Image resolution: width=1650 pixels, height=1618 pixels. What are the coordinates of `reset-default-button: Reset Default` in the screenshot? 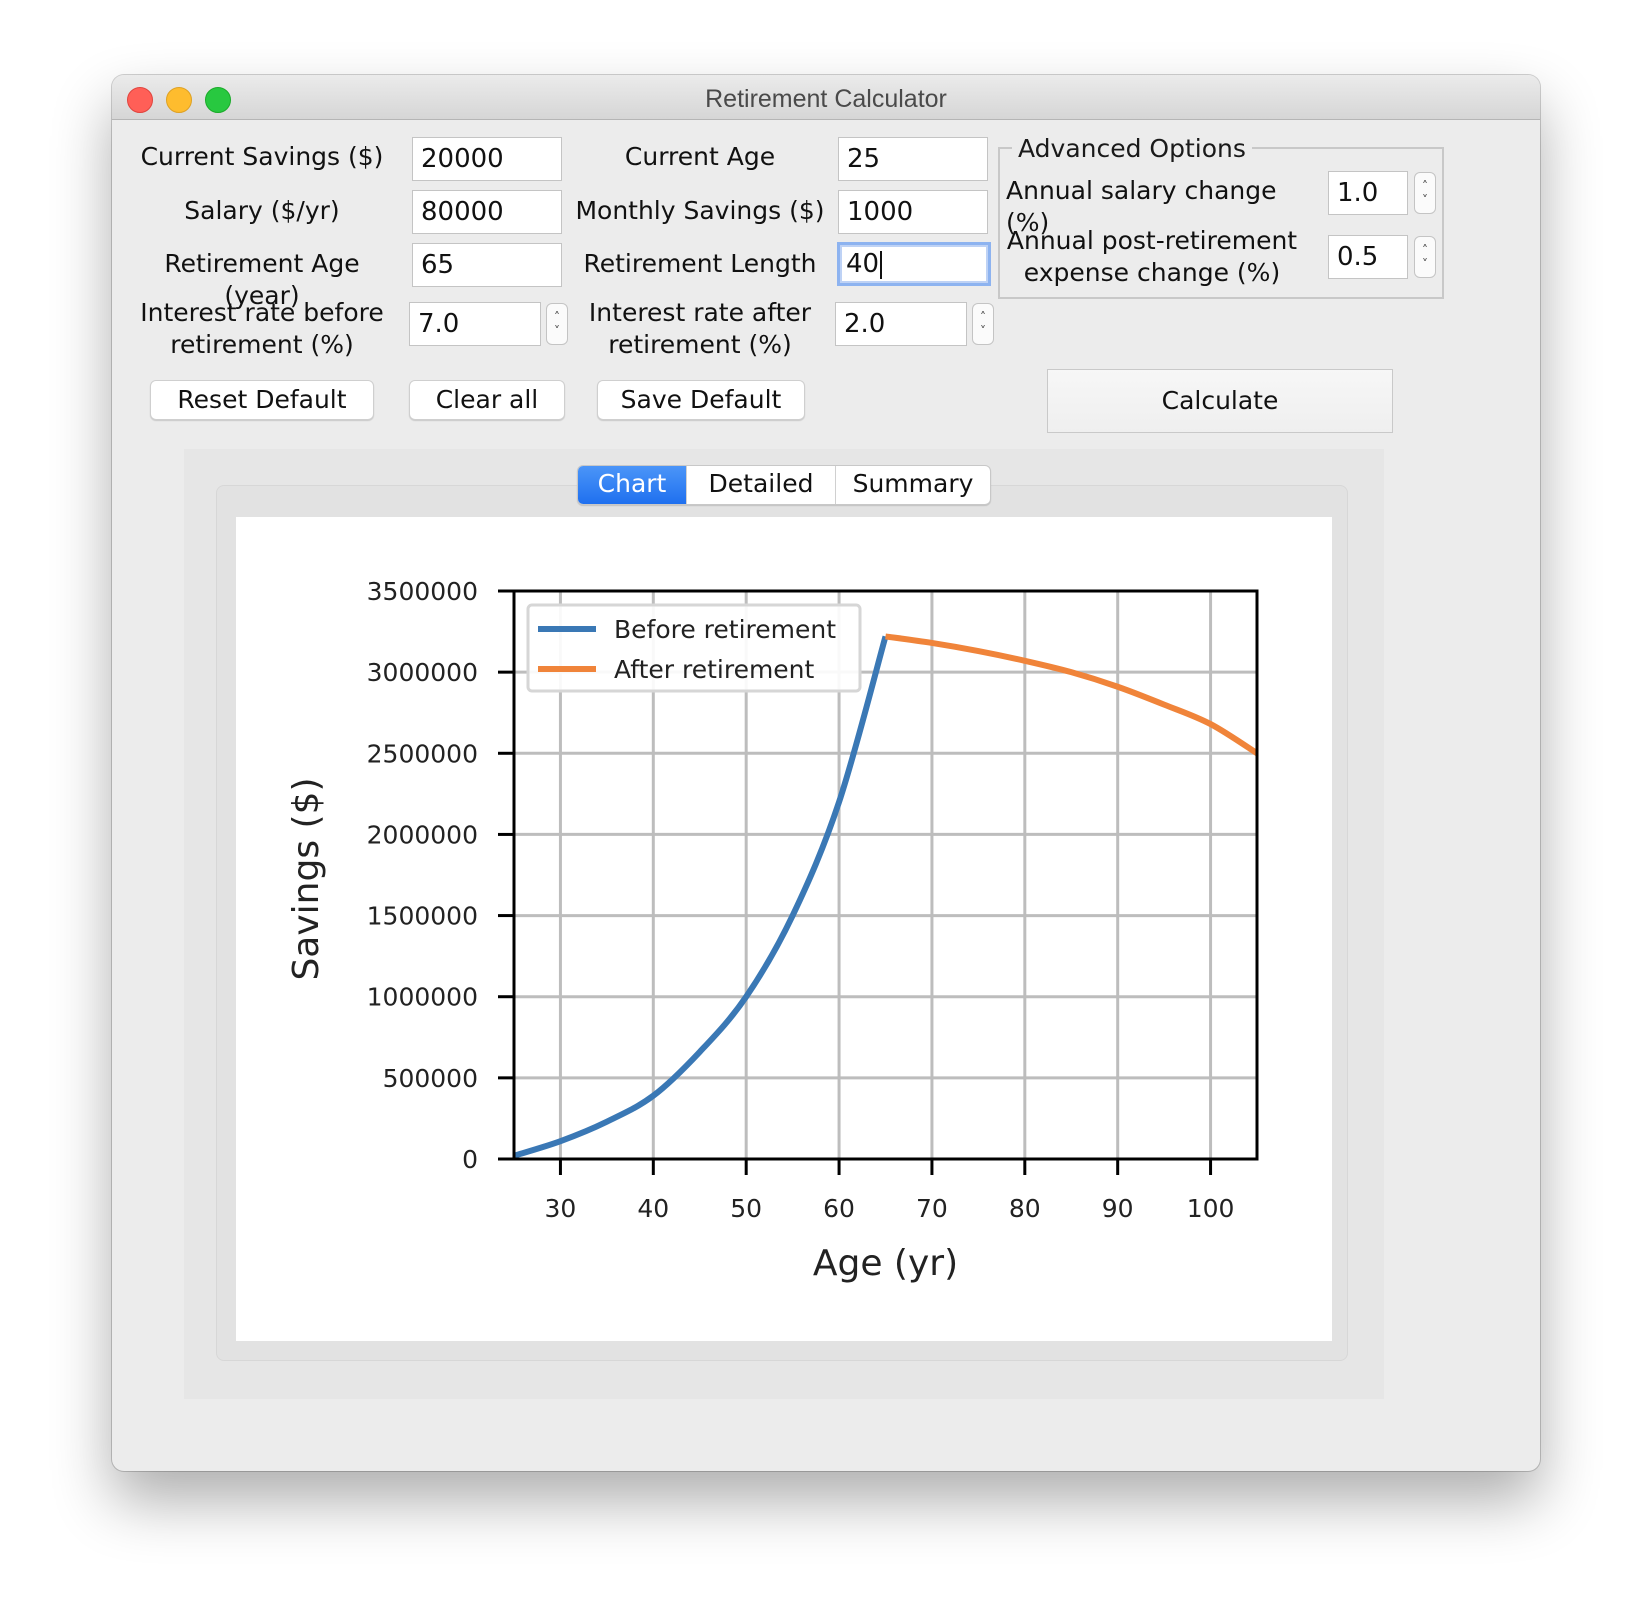 It's located at (262, 400).